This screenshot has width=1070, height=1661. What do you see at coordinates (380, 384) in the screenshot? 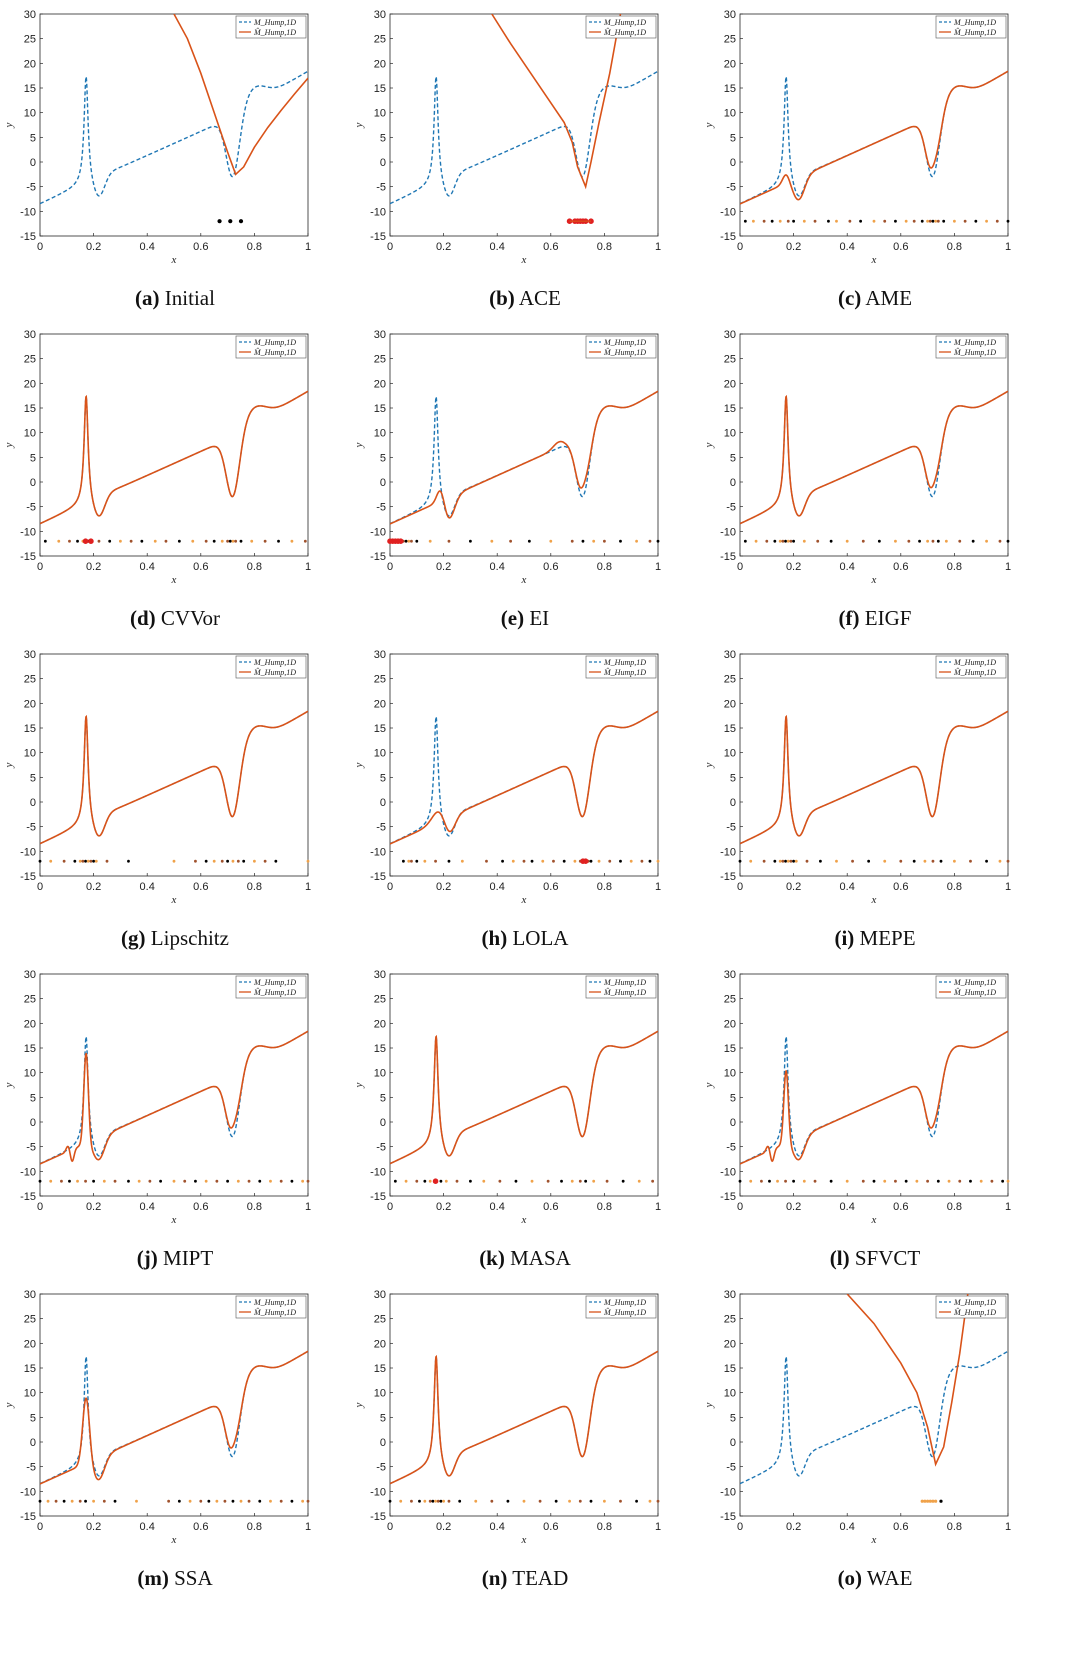
I see `y-tick-label: 20` at bounding box center [380, 384].